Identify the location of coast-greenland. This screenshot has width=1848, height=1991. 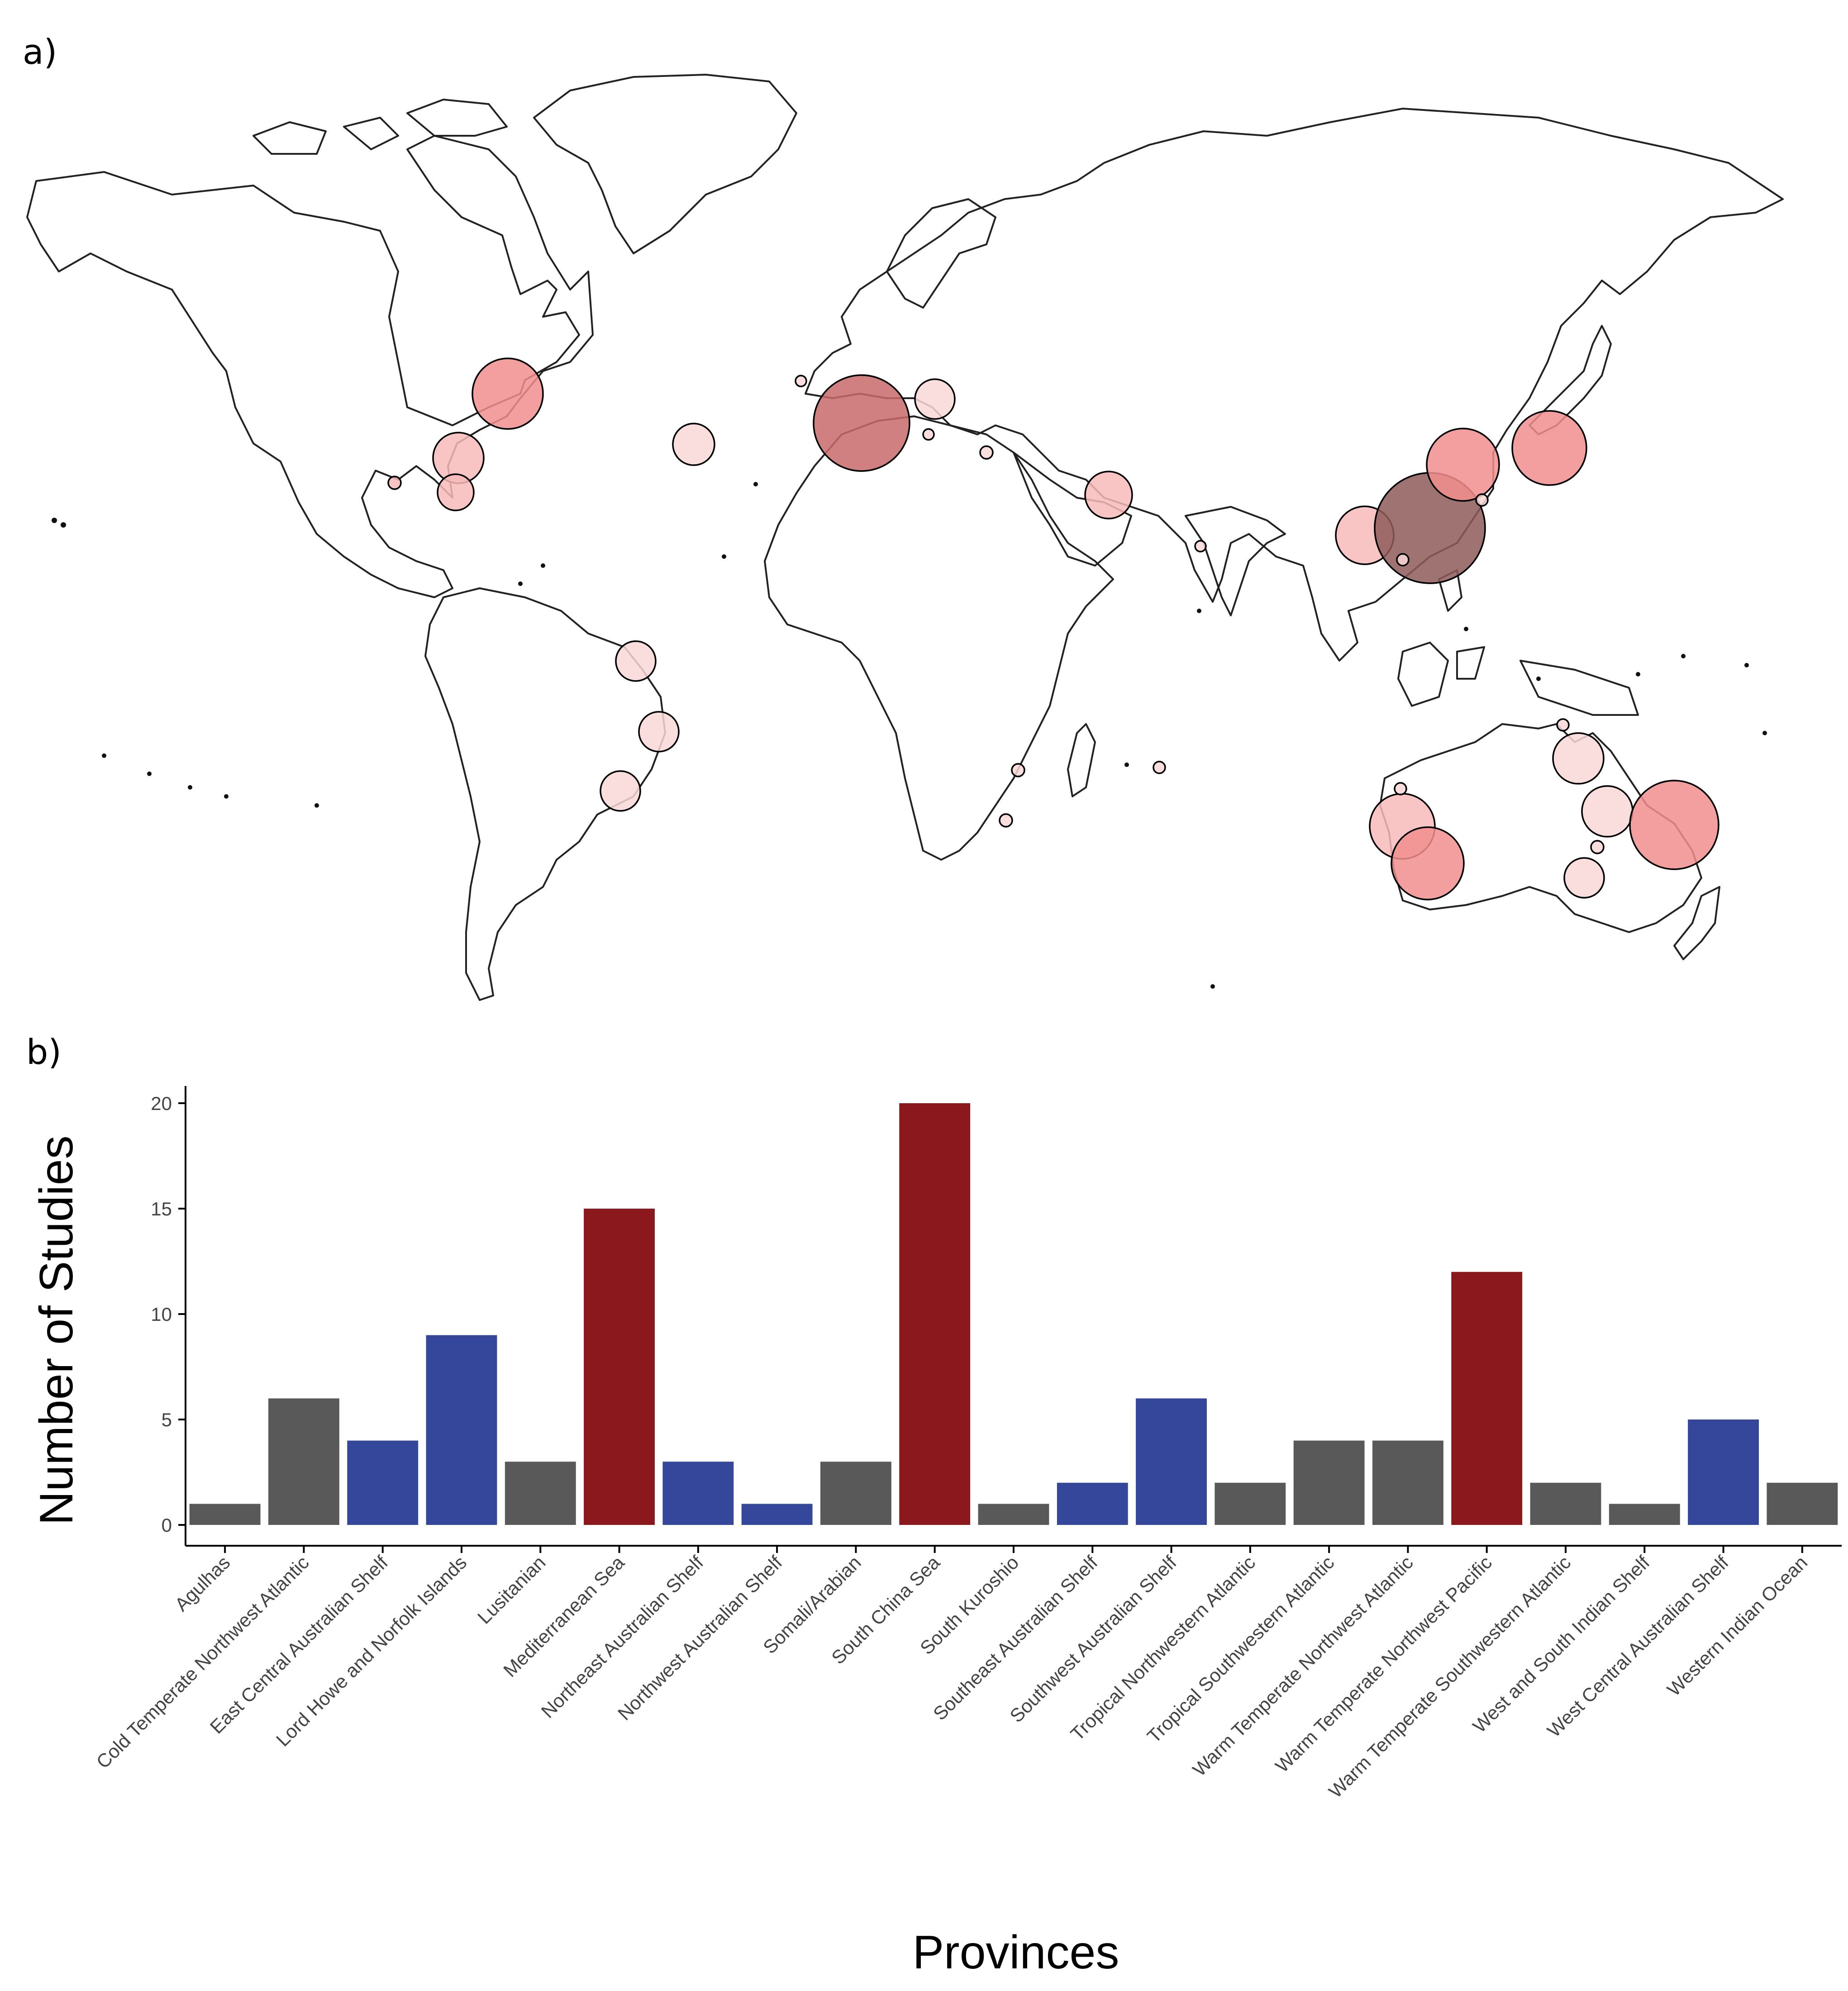
(665, 164).